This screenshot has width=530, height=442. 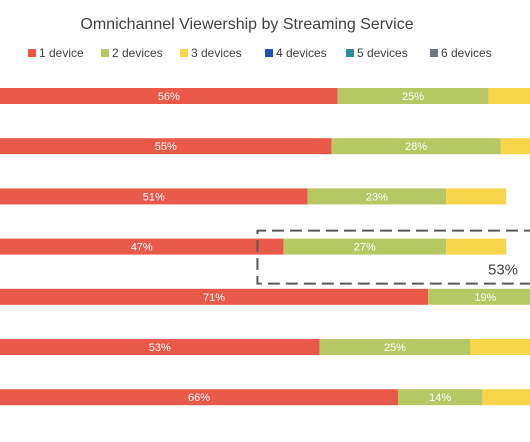 I want to click on data-label: 14%, so click(x=440, y=398).